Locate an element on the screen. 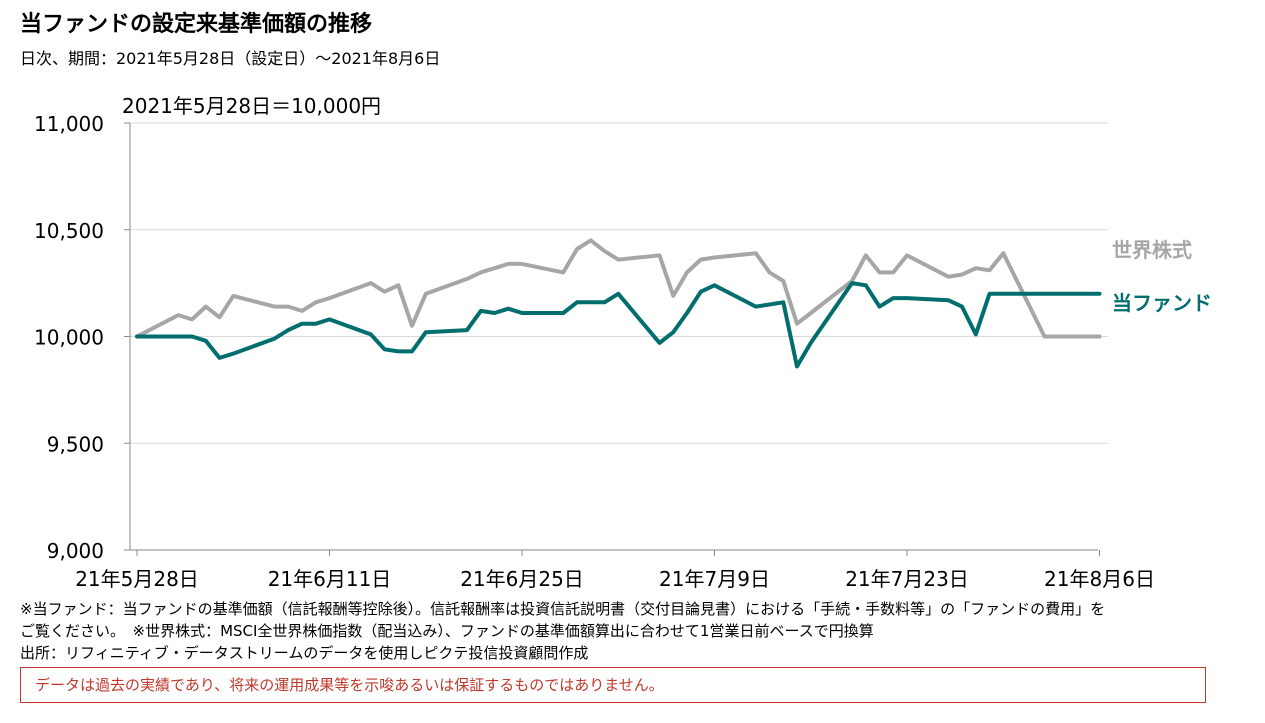  page-title: 当ファンドの設定来基準価額の推移 is located at coordinates (196, 24).